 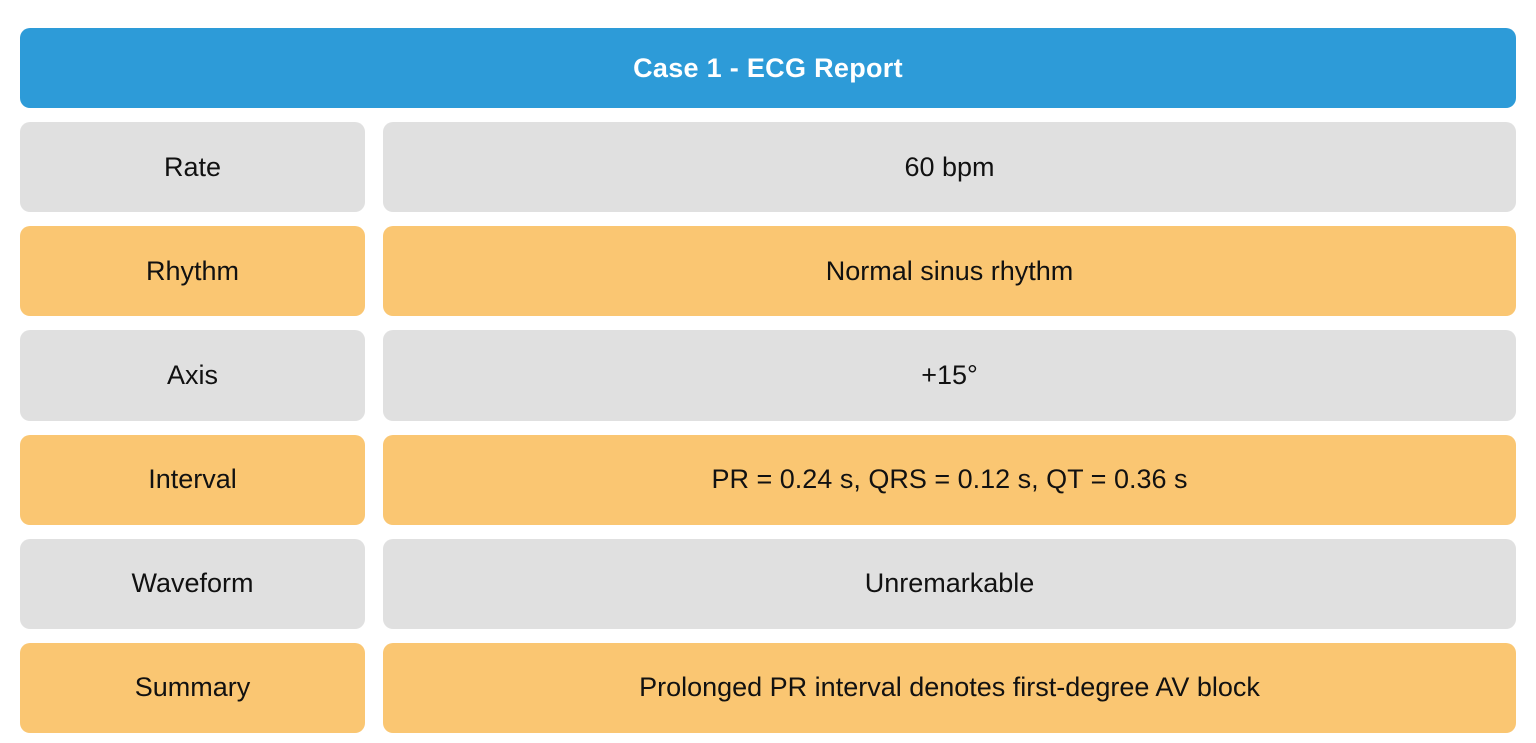 I want to click on report-row-rhythm: Rhythm Normal sinus rhythm, so click(x=768, y=271).